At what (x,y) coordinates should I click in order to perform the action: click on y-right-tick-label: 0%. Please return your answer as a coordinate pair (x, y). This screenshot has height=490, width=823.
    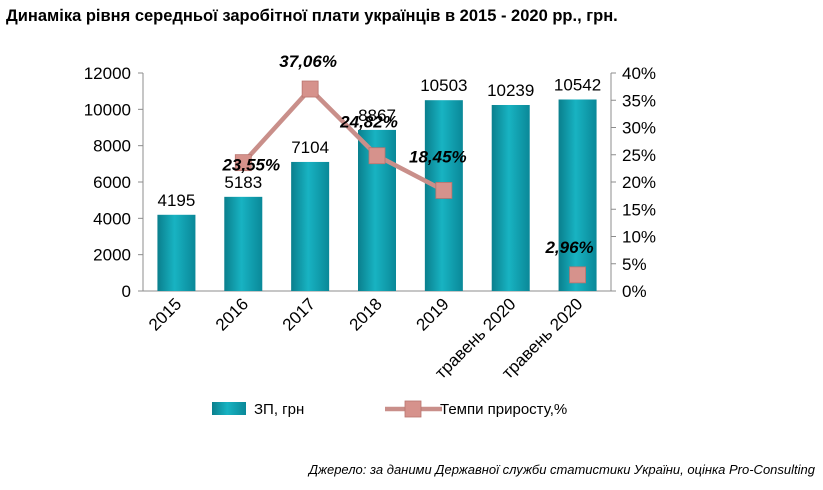
    Looking at the image, I should click on (634, 291).